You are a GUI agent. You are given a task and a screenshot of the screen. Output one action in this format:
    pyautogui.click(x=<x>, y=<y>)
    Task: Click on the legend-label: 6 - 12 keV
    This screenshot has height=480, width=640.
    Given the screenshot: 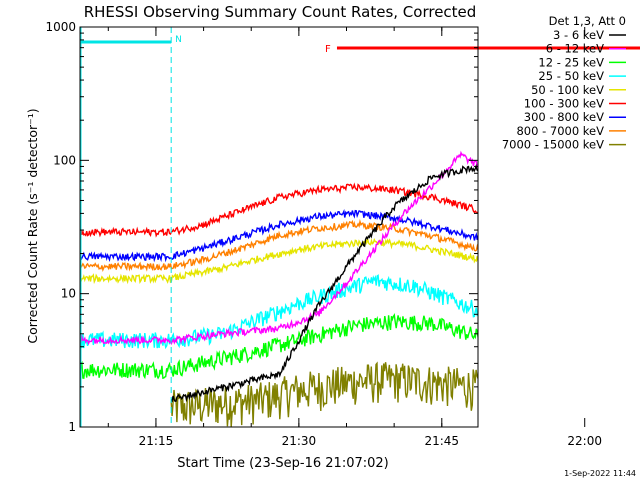 What is the action you would take?
    pyautogui.click(x=575, y=49)
    